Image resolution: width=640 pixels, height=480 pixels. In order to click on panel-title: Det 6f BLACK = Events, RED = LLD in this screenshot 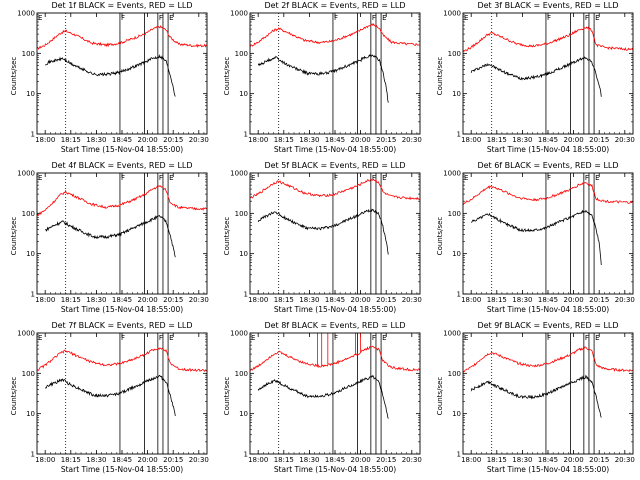, I will do `click(548, 165)`.